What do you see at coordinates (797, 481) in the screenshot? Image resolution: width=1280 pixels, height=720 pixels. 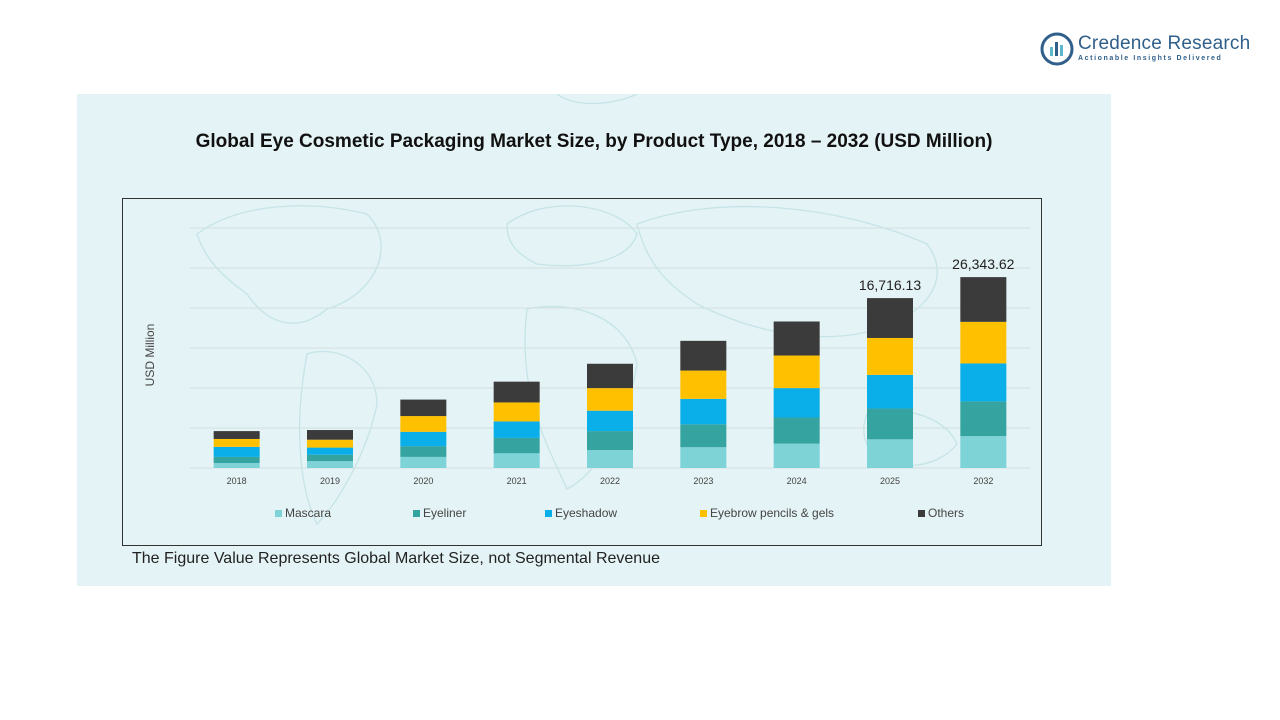 I see `x-tick-label: 2024` at bounding box center [797, 481].